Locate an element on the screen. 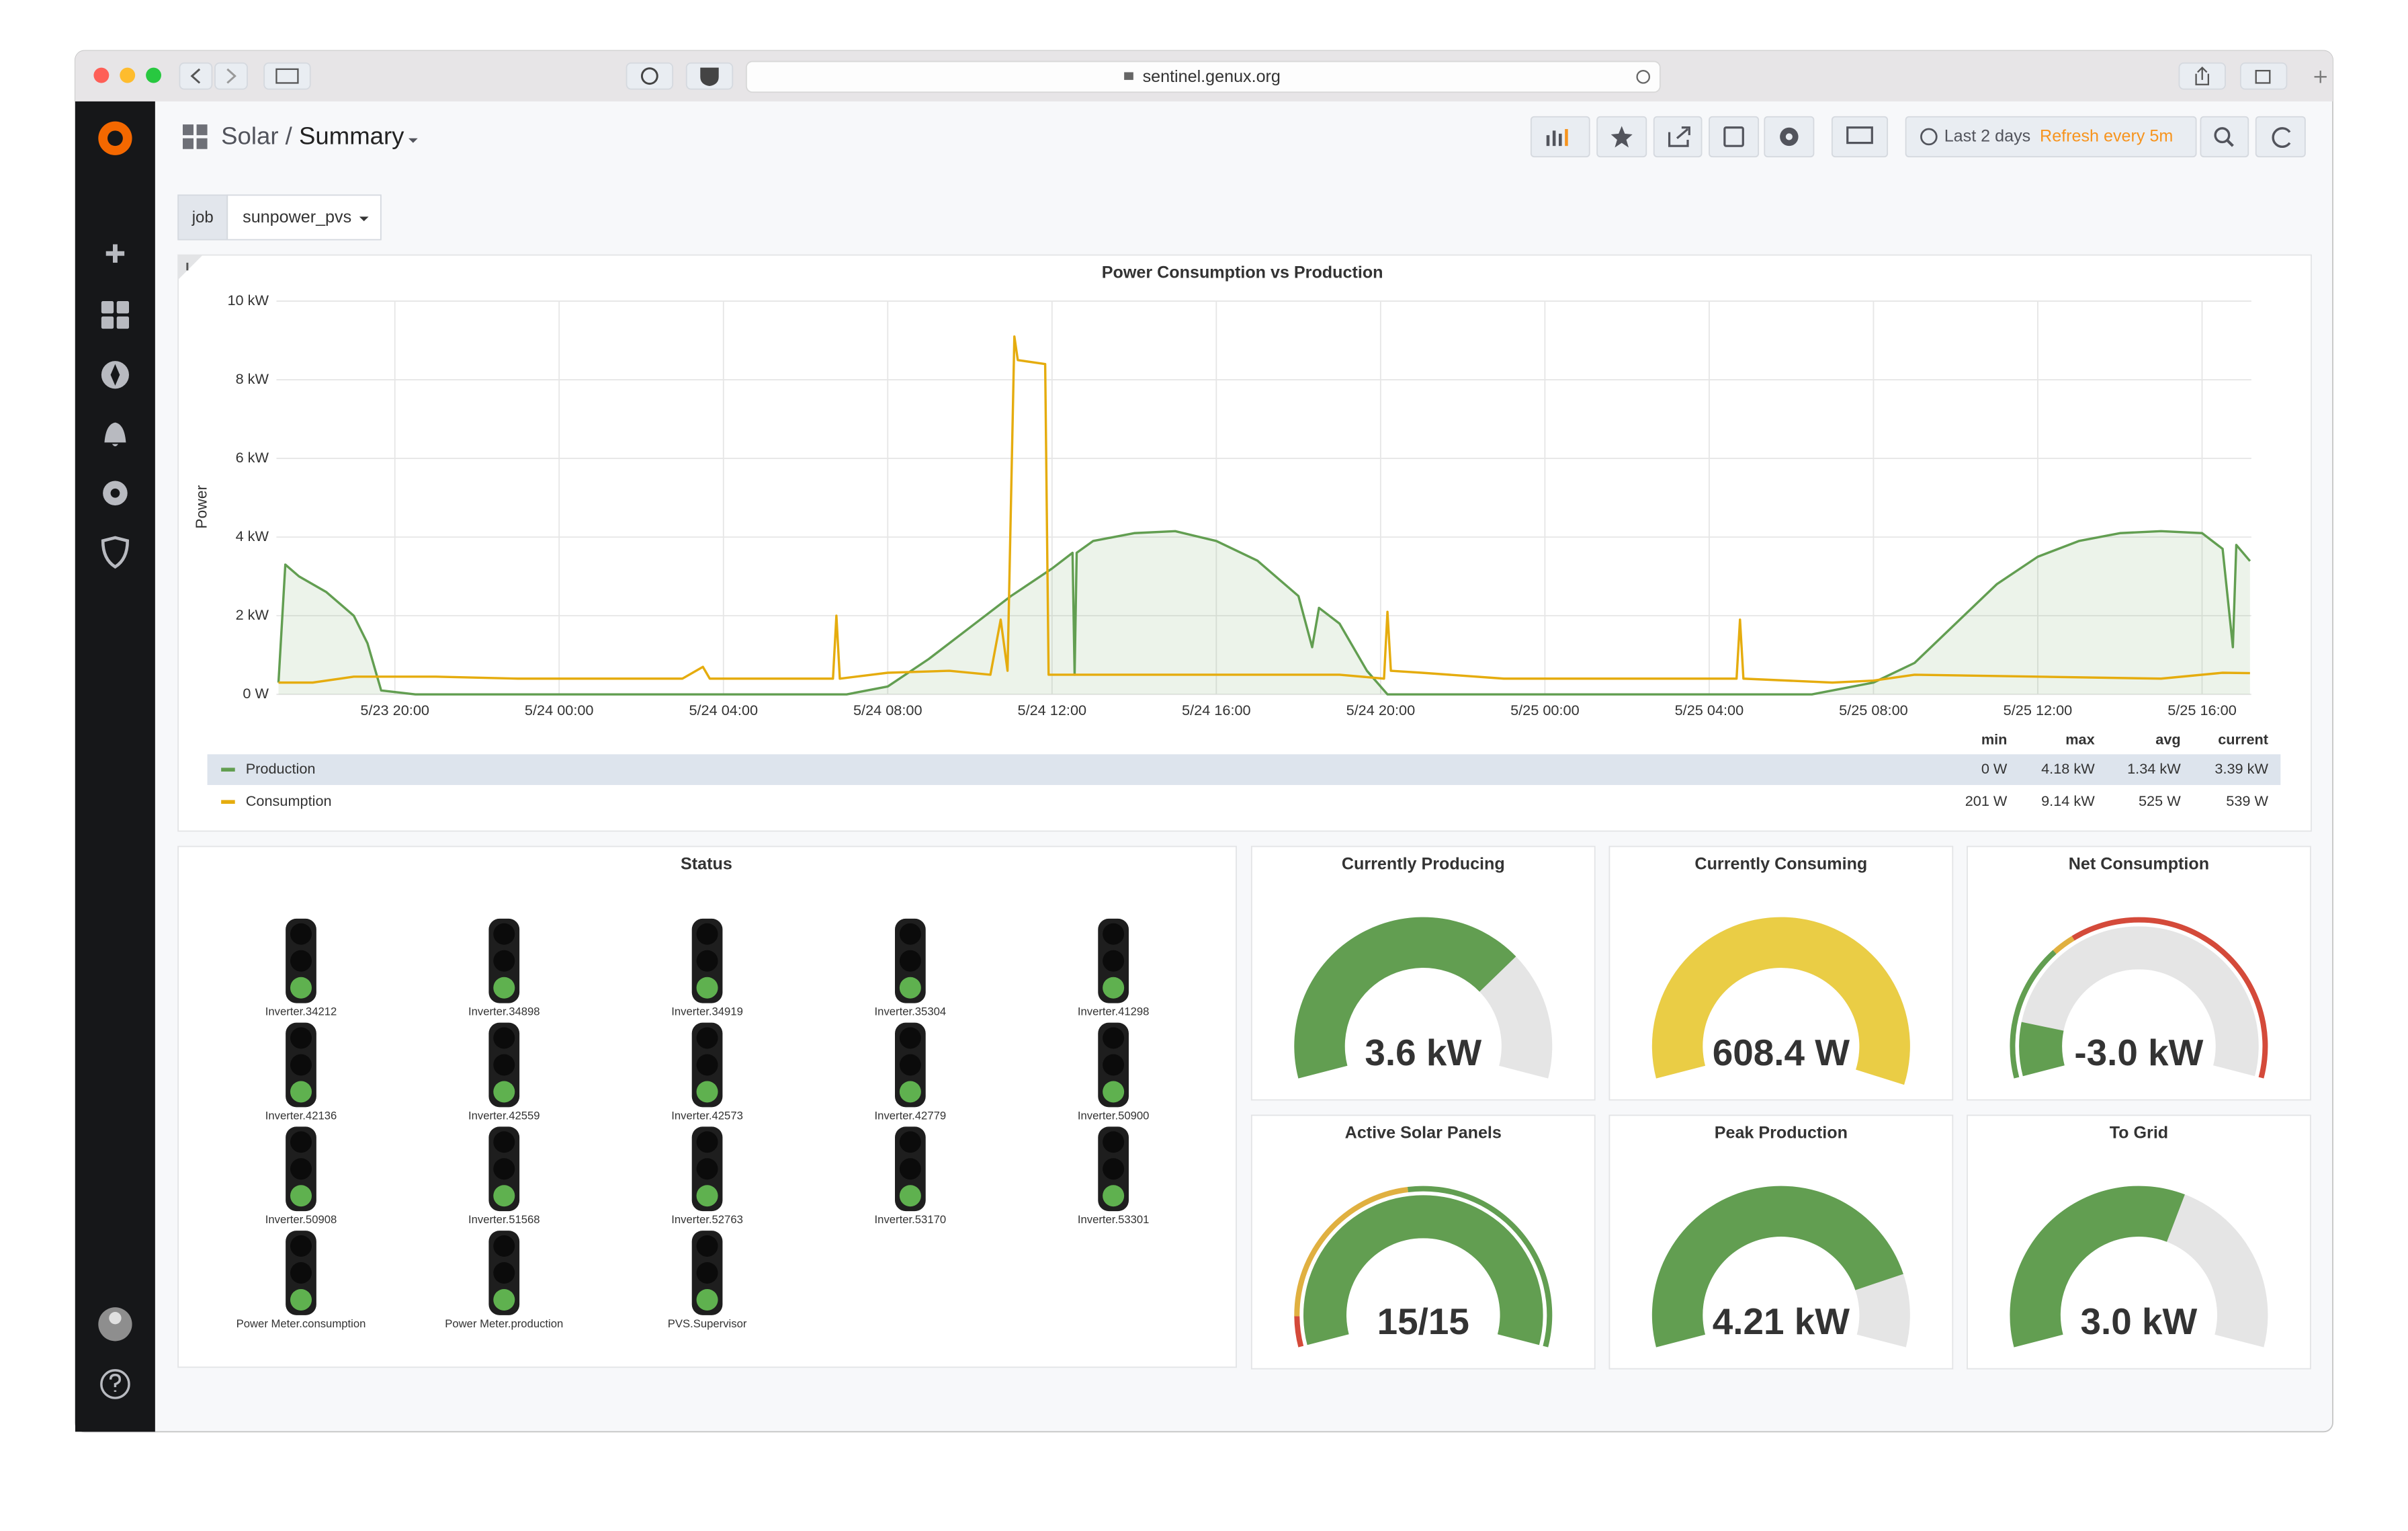 The height and width of the screenshot is (1531, 2408). url: sentinel.genux.org is located at coordinates (1212, 77).